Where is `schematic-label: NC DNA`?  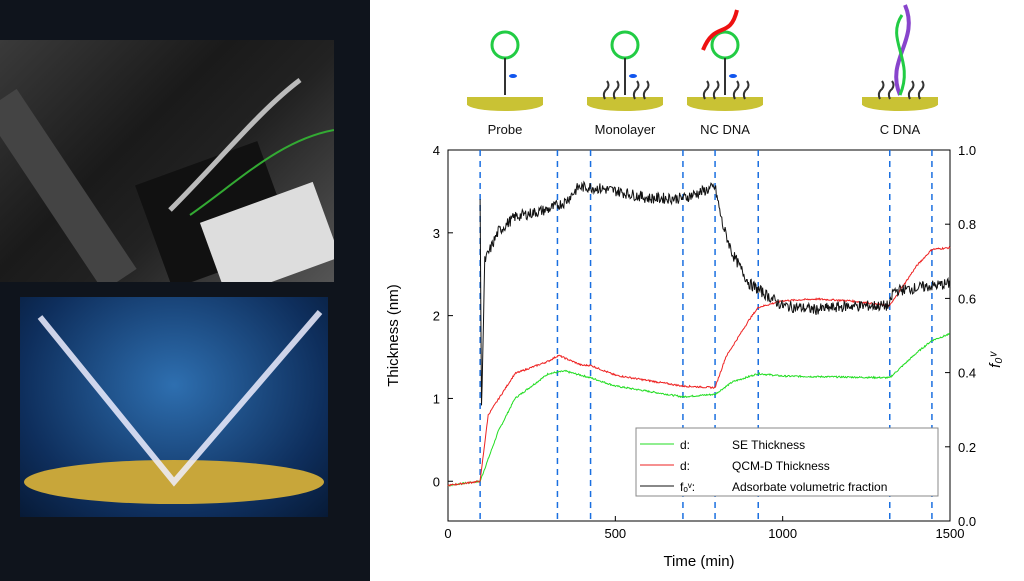
schematic-label: NC DNA is located at coordinates (725, 129).